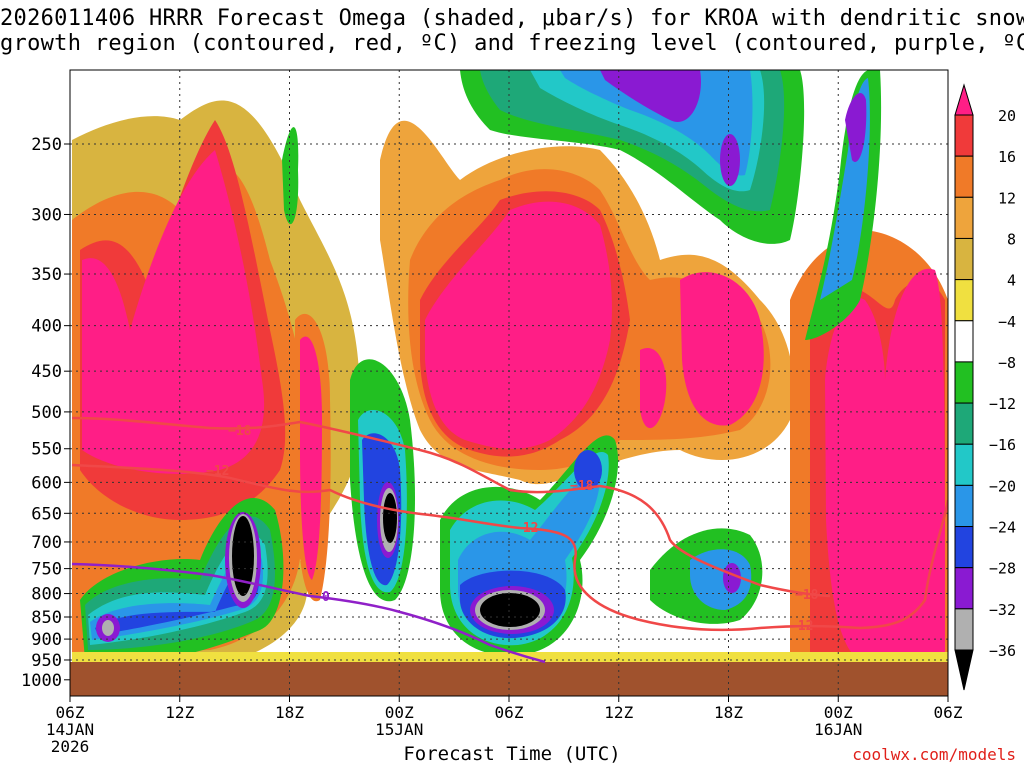 This screenshot has height=768, width=1024. What do you see at coordinates (70, 729) in the screenshot?
I see `x-tick-label: 14JAN` at bounding box center [70, 729].